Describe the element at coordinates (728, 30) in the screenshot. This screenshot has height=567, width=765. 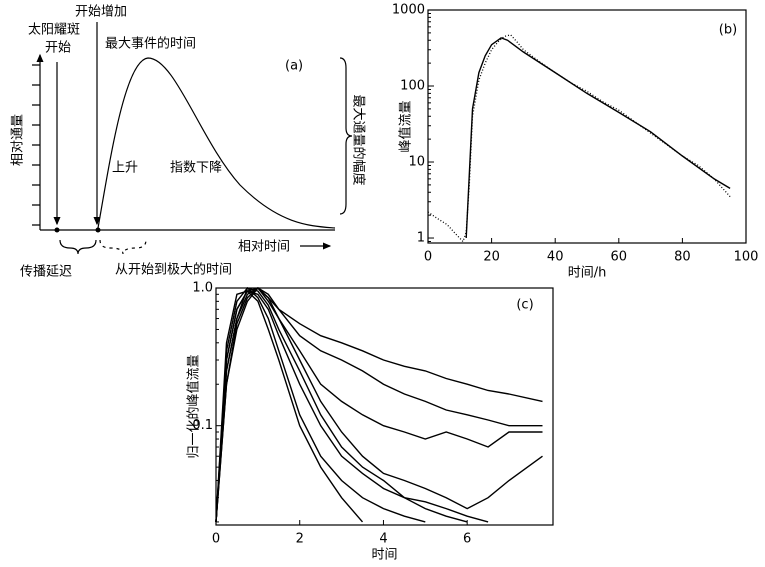
I see `panel-label: (b)` at that location.